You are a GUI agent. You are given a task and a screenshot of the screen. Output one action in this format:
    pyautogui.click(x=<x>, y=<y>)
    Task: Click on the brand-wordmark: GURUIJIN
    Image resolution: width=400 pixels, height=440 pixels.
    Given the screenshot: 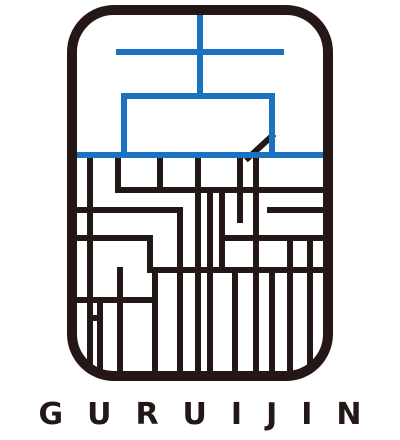 What is the action you would take?
    pyautogui.click(x=212, y=414)
    